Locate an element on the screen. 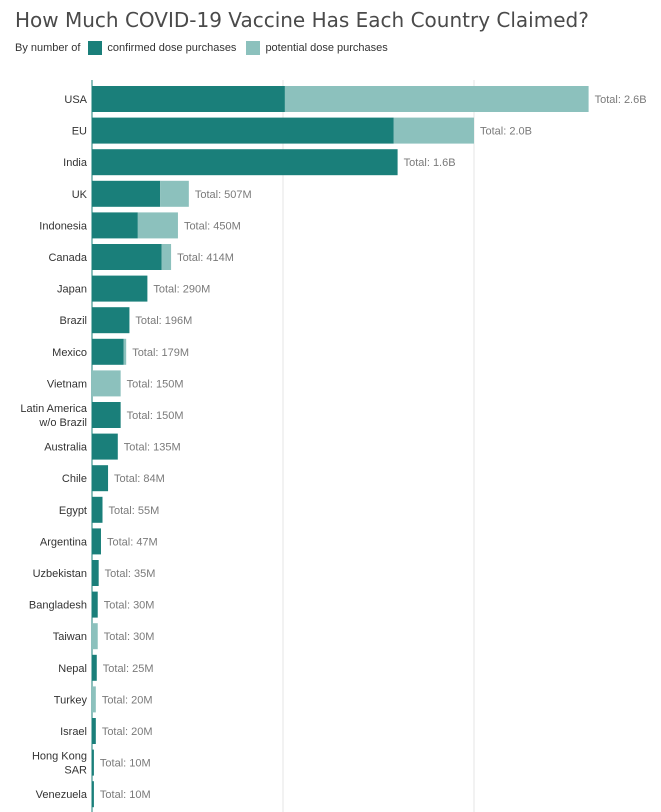 This screenshot has height=812, width=661. bar-potential-vietnam is located at coordinates (106, 383).